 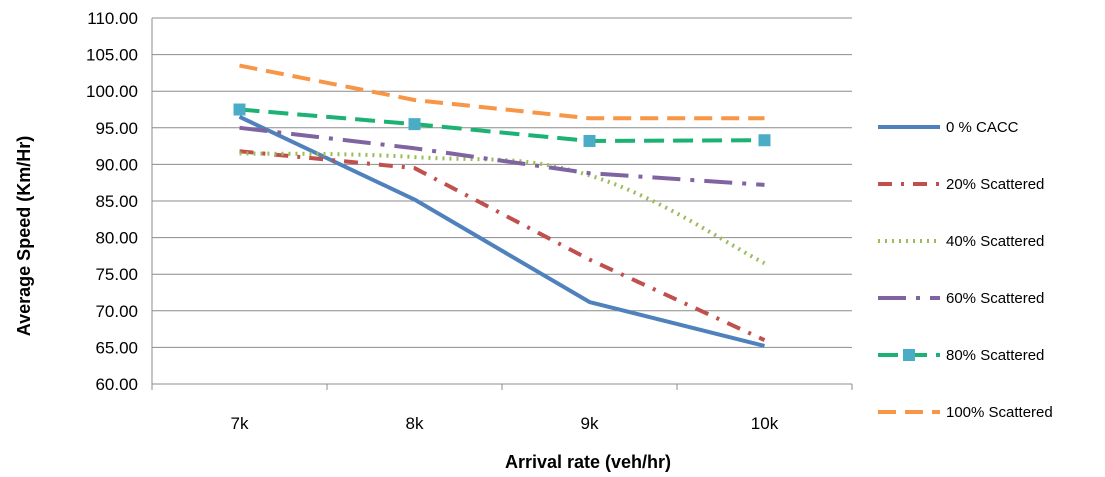 I want to click on y-tick-label: 75.00, so click(x=116, y=274).